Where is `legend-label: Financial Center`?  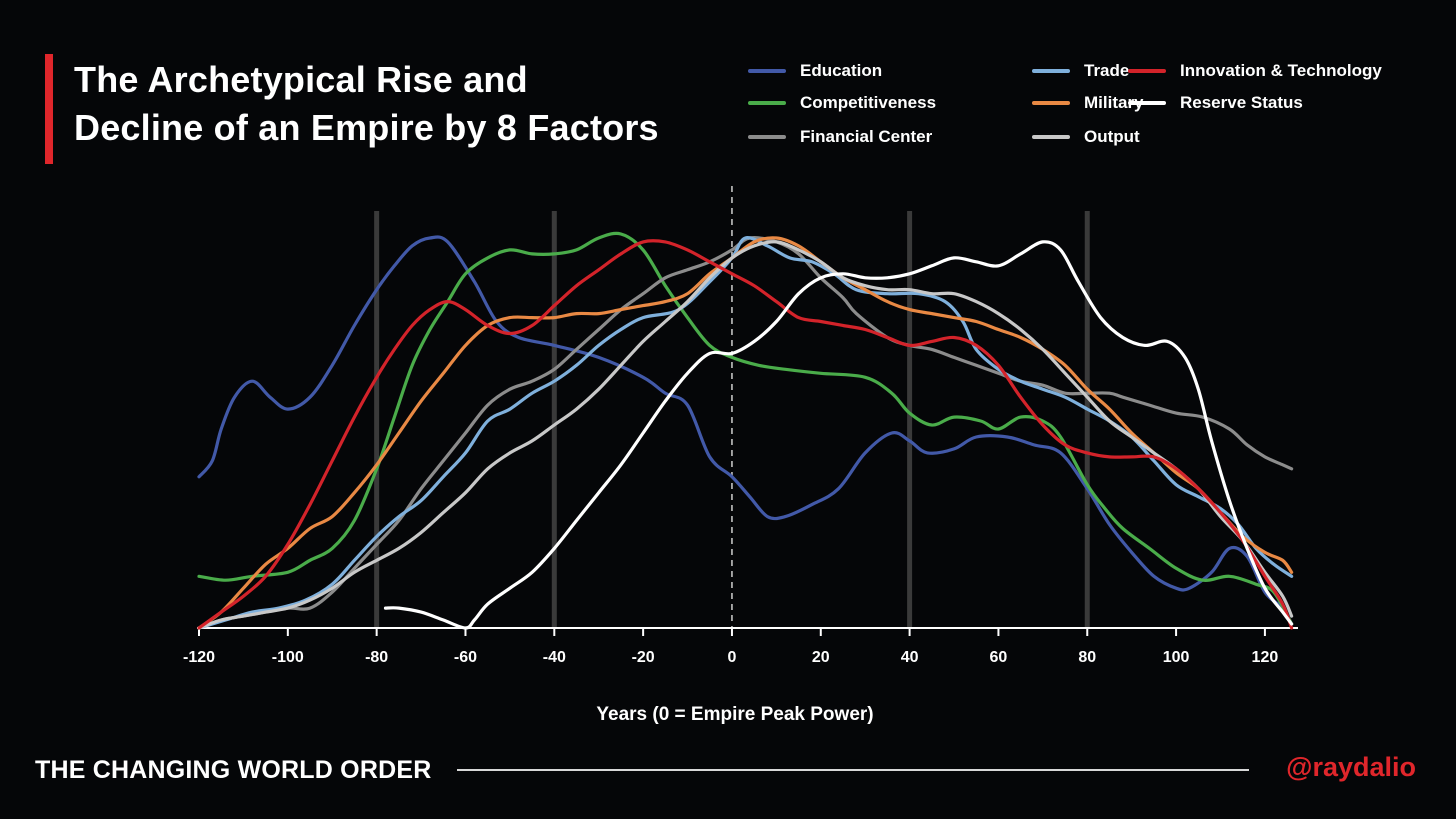 legend-label: Financial Center is located at coordinates (866, 136).